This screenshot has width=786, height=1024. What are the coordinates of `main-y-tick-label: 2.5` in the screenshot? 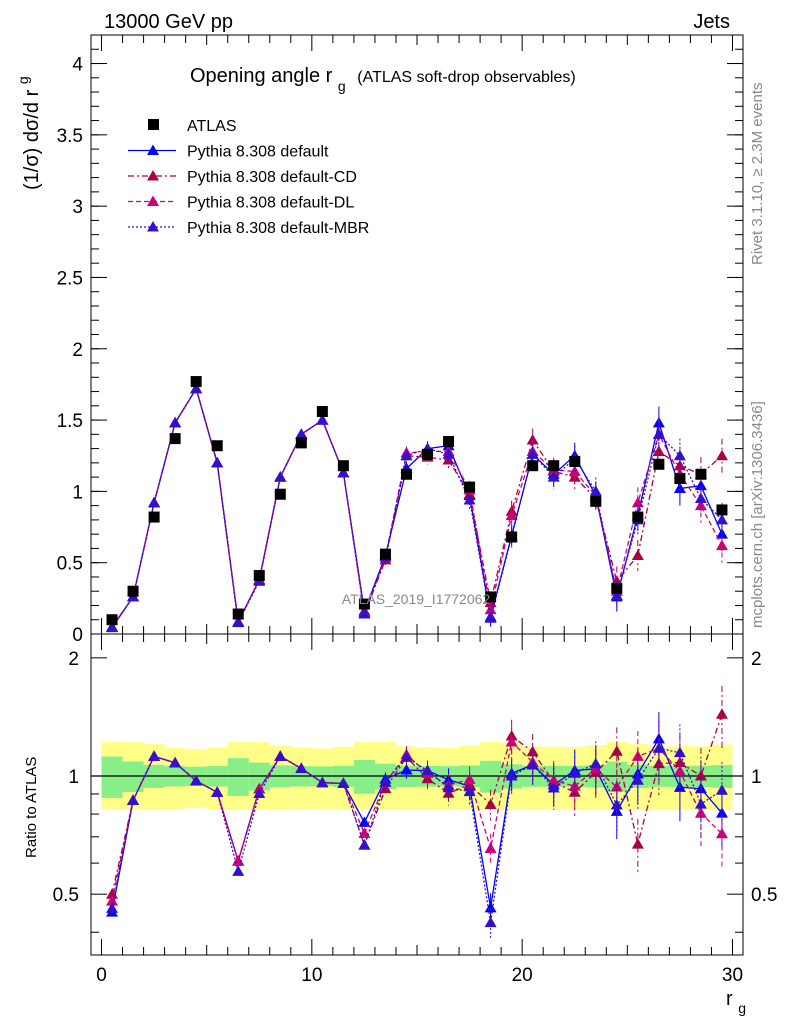 It's located at (70, 278).